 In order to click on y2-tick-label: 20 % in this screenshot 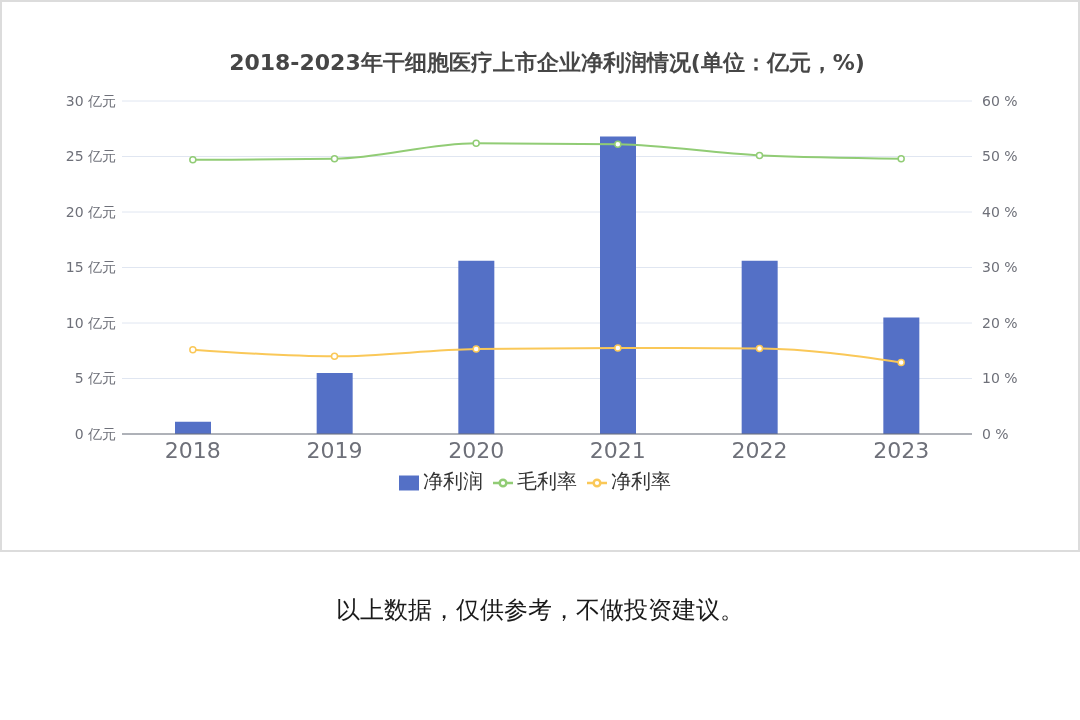, I will do `click(1000, 322)`.